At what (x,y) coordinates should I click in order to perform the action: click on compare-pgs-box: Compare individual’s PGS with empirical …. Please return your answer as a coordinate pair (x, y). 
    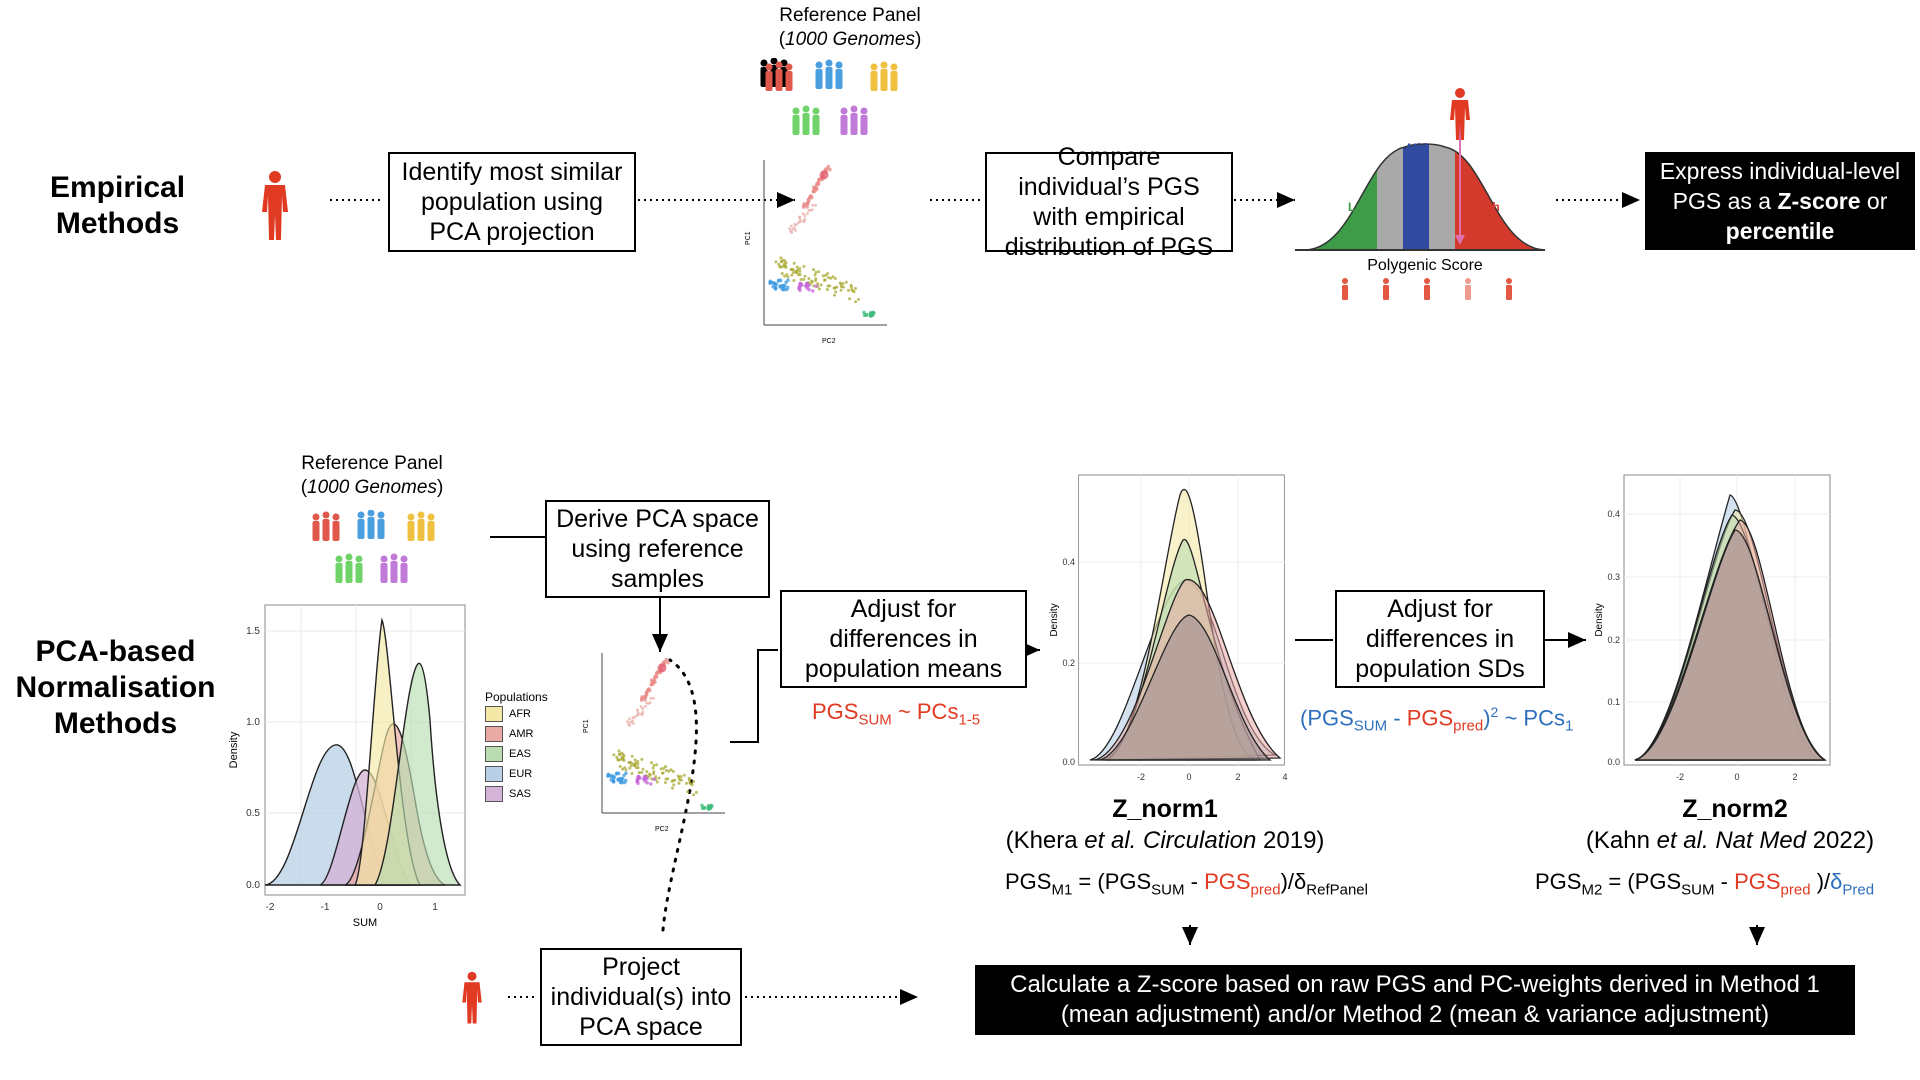
    Looking at the image, I should click on (1109, 202).